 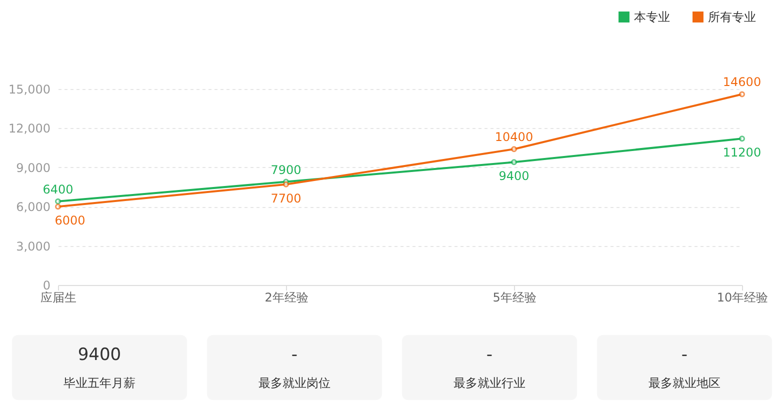 What do you see at coordinates (685, 383) in the screenshot?
I see `text: 最多就业地区` at bounding box center [685, 383].